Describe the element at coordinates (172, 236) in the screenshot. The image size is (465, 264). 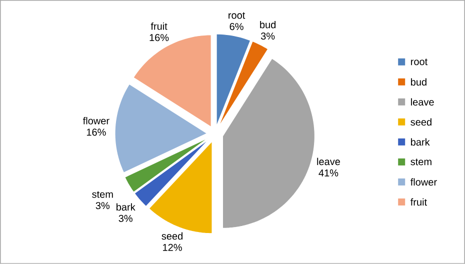
I see `slice-label: seed` at that location.